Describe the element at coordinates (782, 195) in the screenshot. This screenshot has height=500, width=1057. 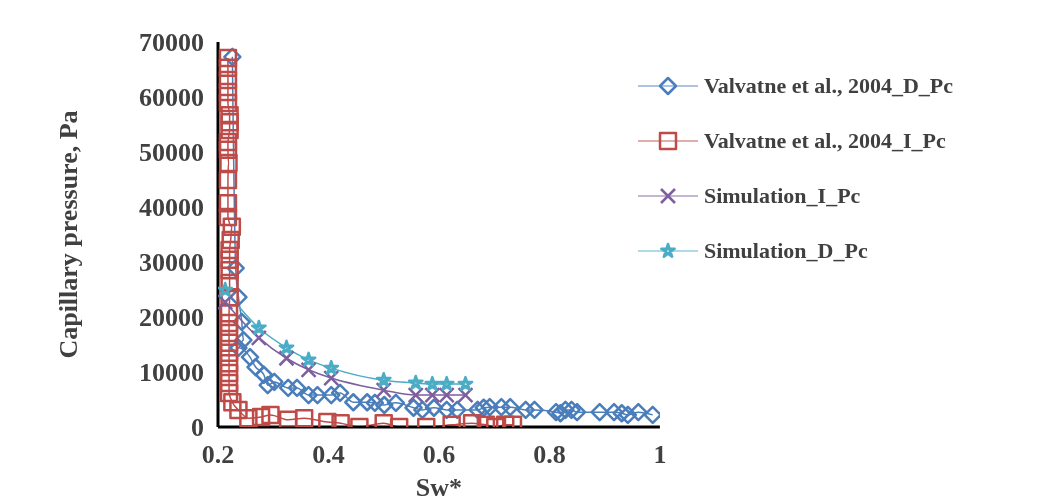
I see `legend-label: Simulation_I_Pc` at that location.